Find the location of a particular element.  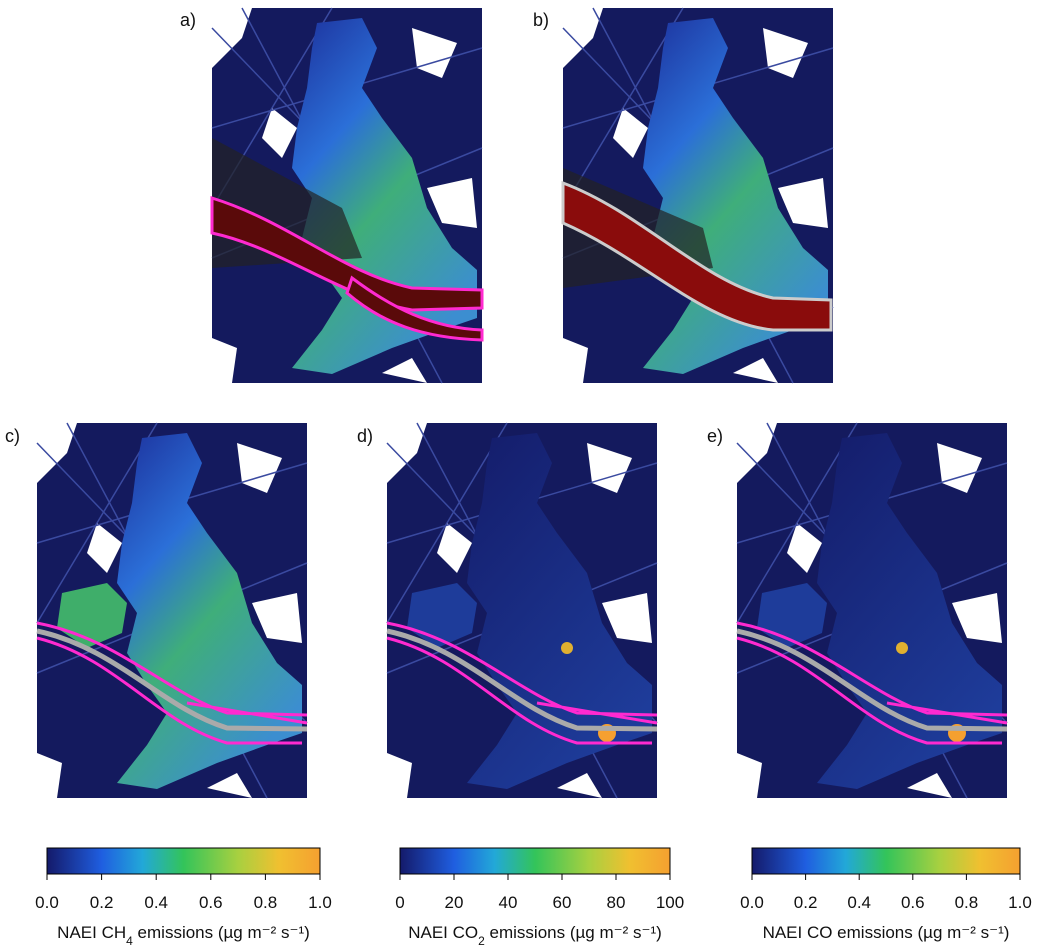

panel-label: c) is located at coordinates (12, 436).